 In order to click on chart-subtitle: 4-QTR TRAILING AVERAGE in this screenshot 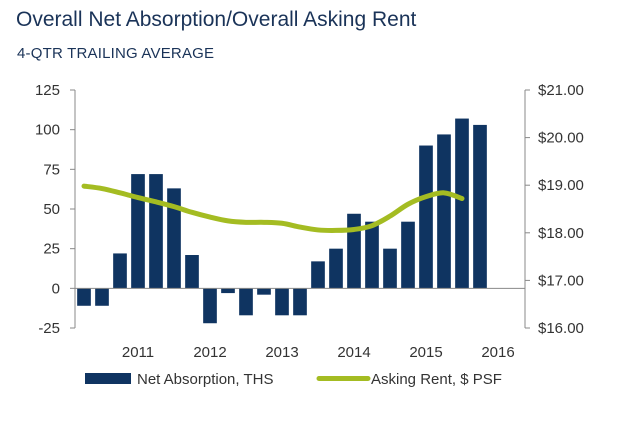, I will do `click(116, 53)`.